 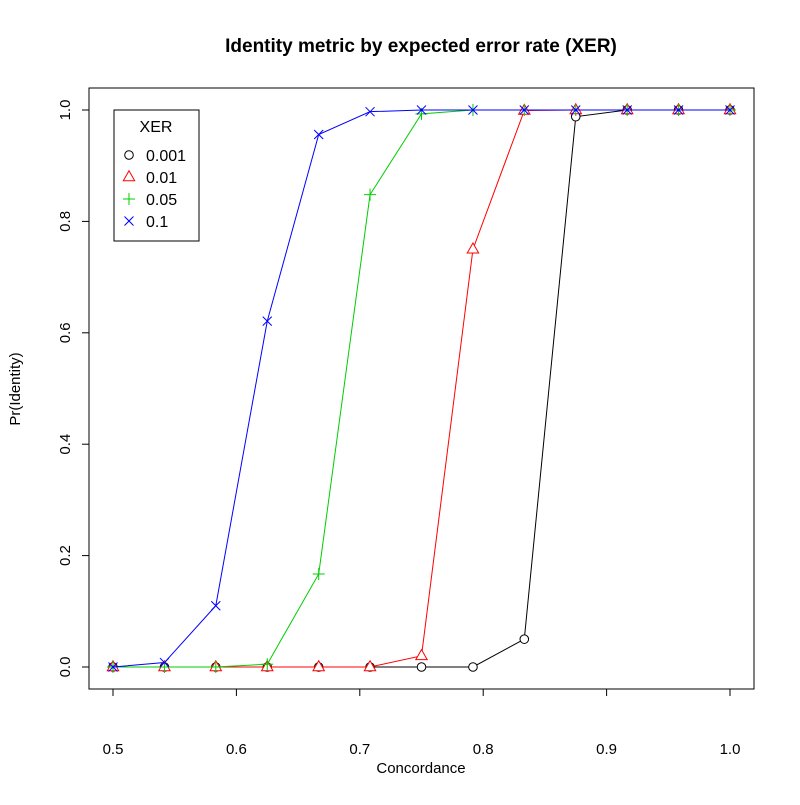 What do you see at coordinates (157, 222) in the screenshot?
I see `legend-label: 0.1` at bounding box center [157, 222].